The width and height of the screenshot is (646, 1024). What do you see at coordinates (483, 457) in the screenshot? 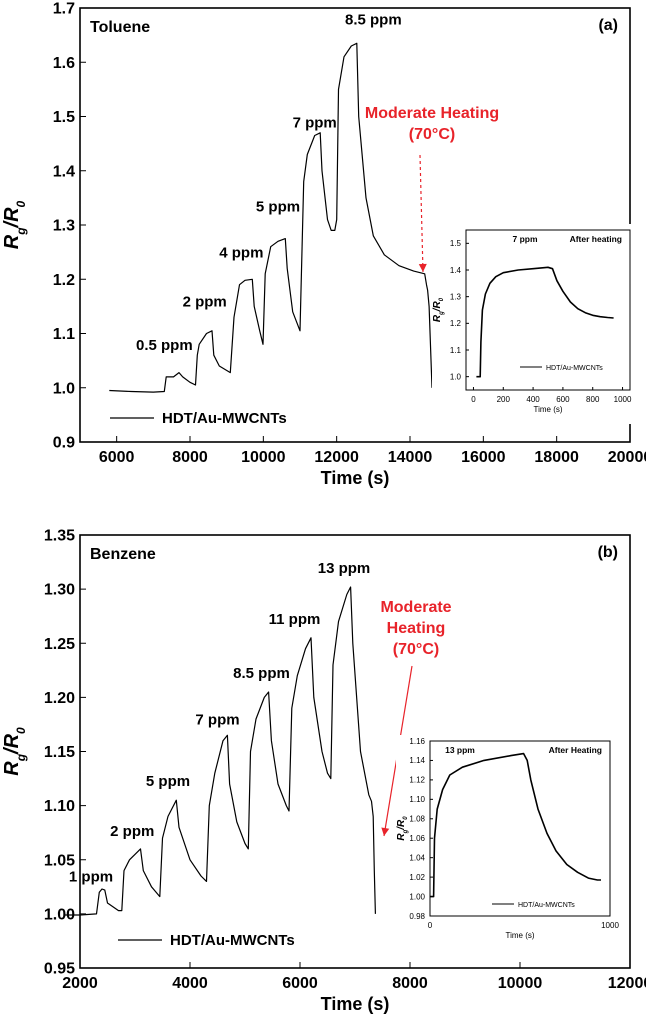
I see `main-x-tick-label: 16000` at bounding box center [483, 457].